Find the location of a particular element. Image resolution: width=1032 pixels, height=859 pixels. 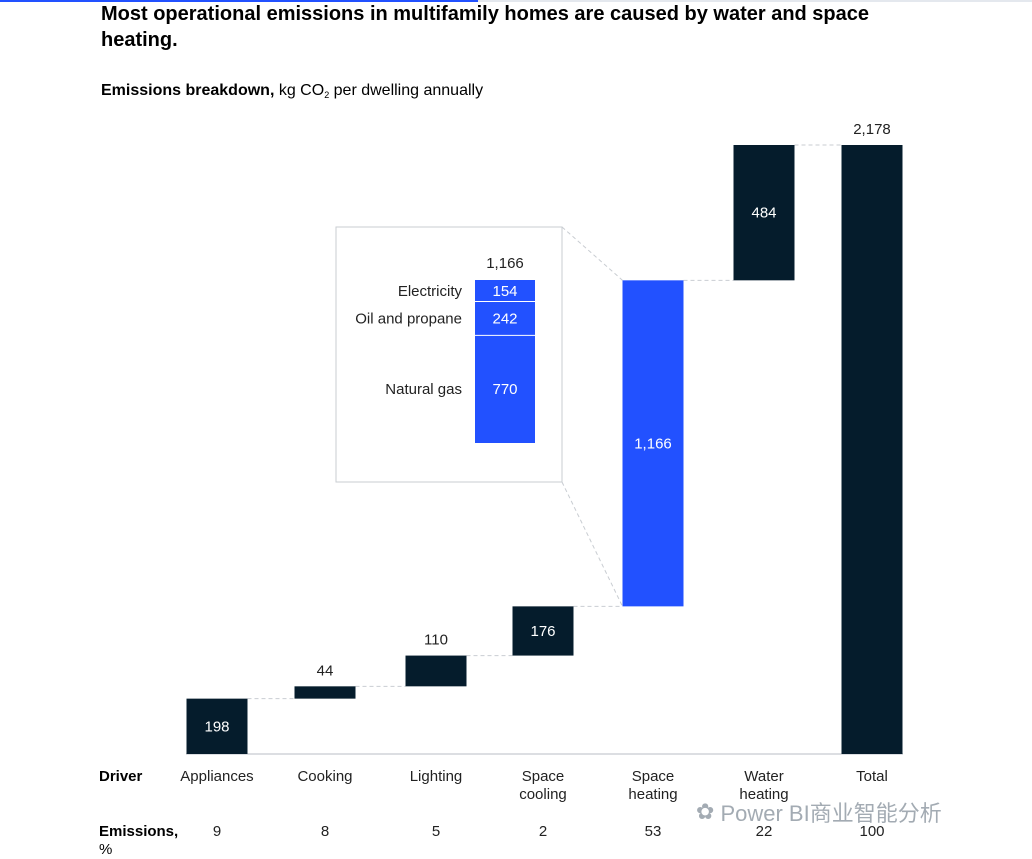

category-label-space-heating: Space heating is located at coordinates (653, 785).